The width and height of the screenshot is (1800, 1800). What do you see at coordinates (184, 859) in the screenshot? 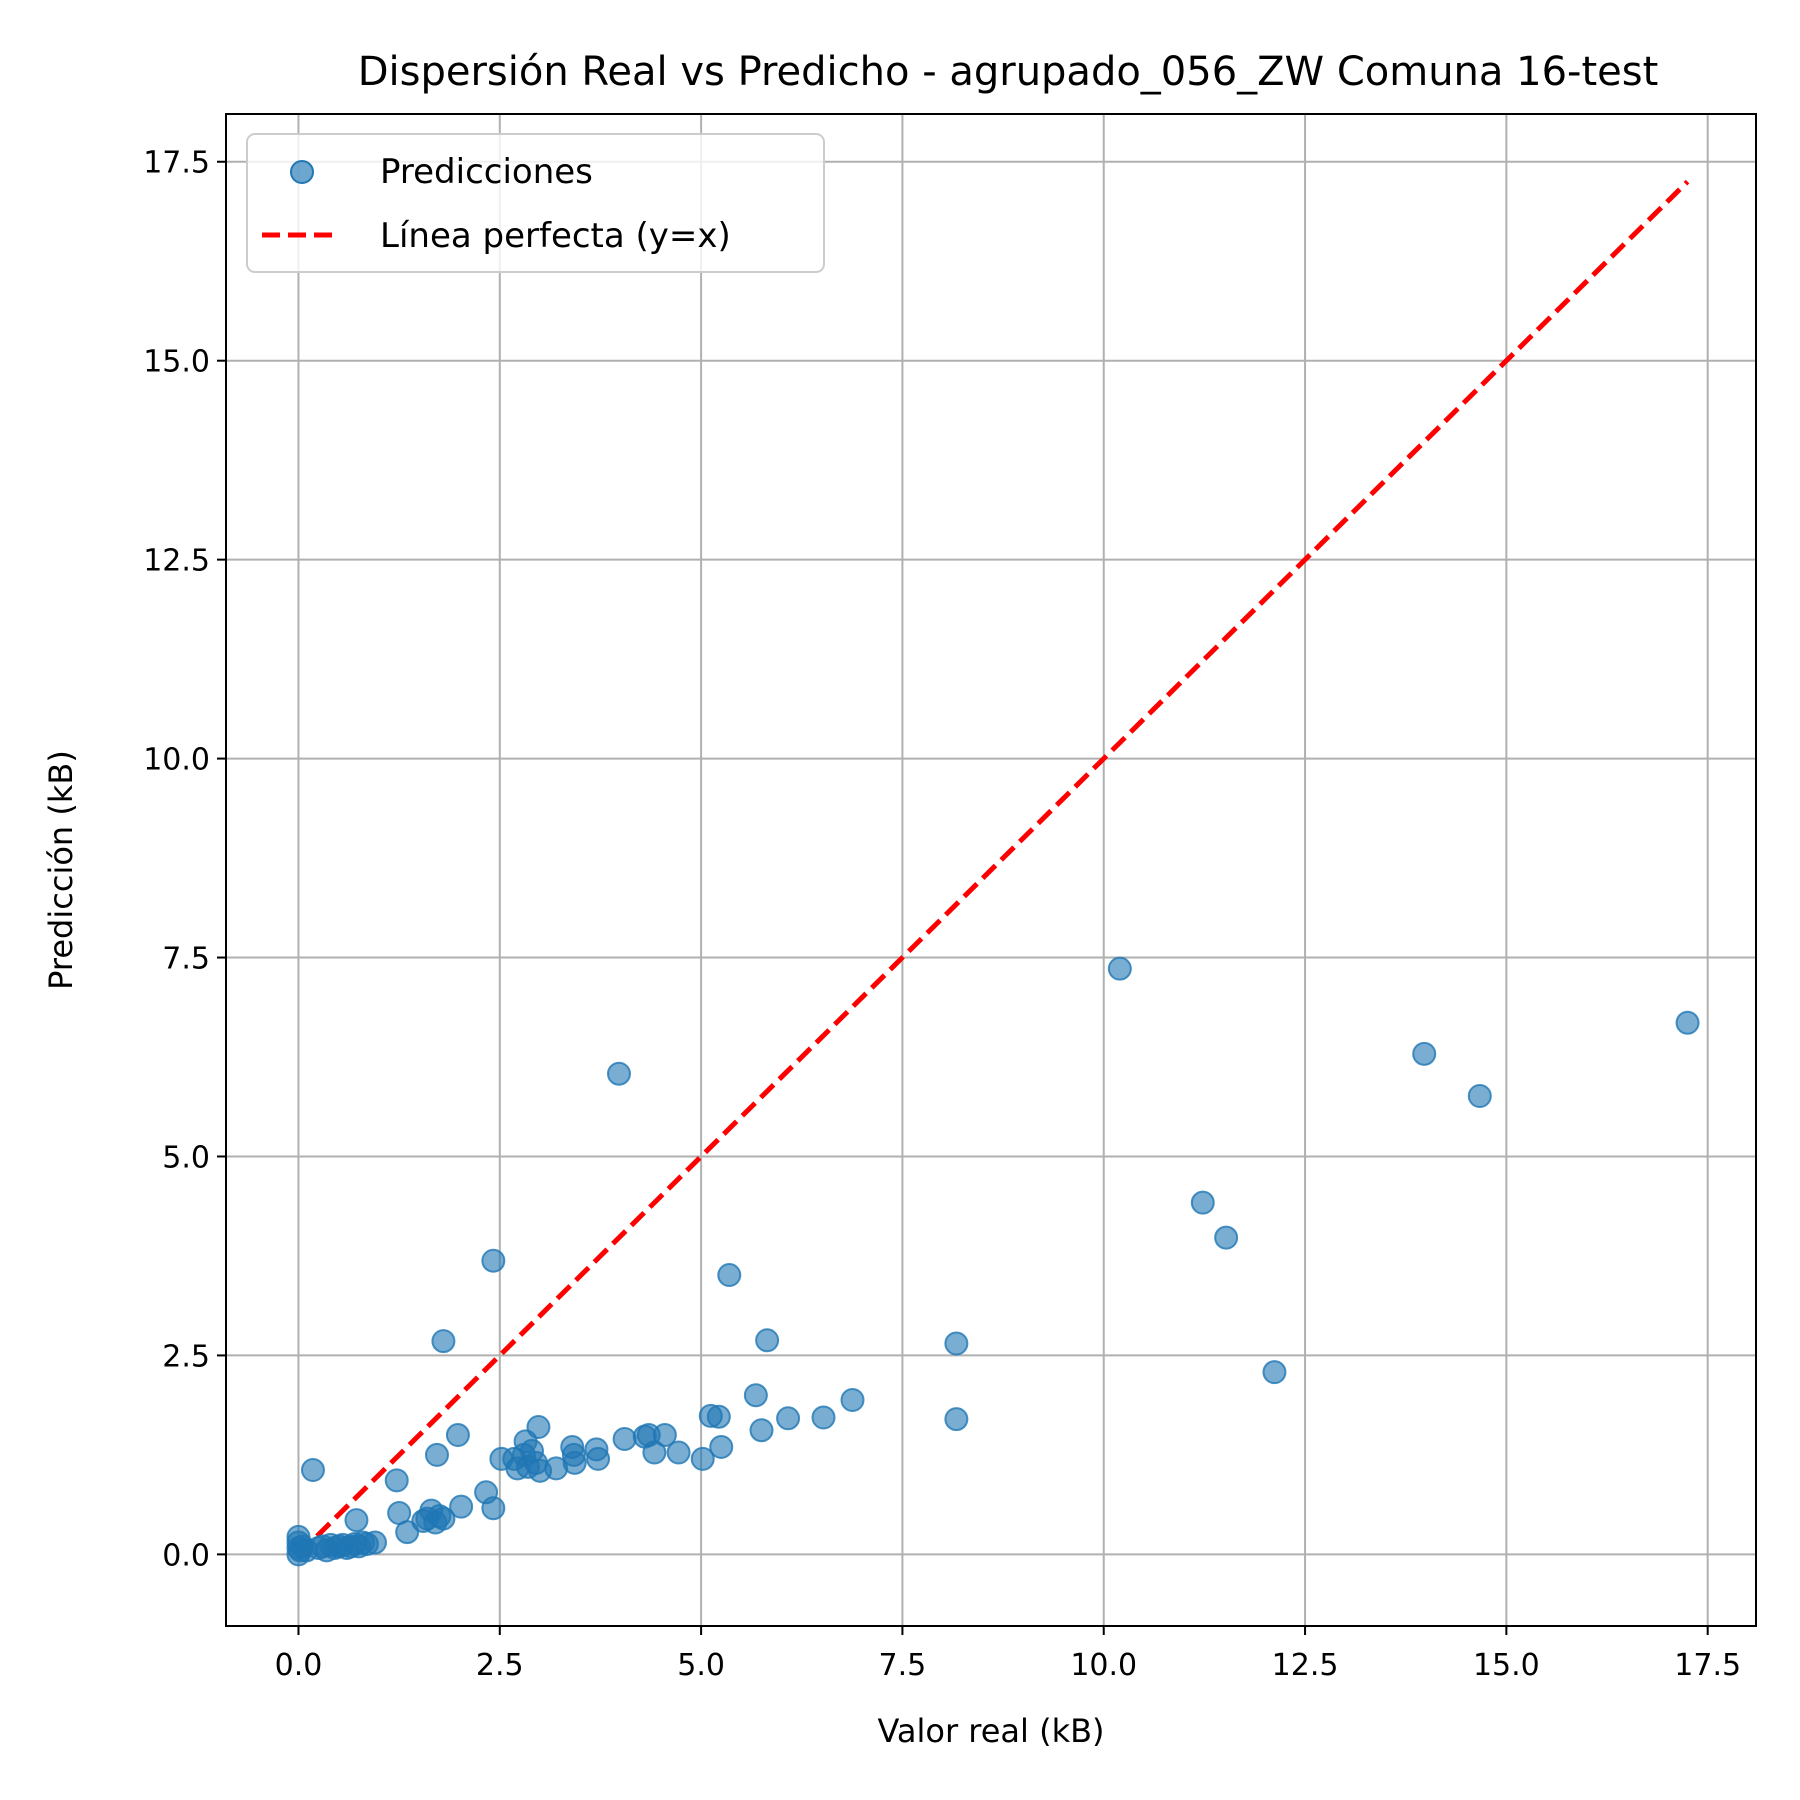
I see `y-axis-ticks: 0.0 2.5 5.0 7.5 10.0 12.5 15.0 17.5` at bounding box center [184, 859].